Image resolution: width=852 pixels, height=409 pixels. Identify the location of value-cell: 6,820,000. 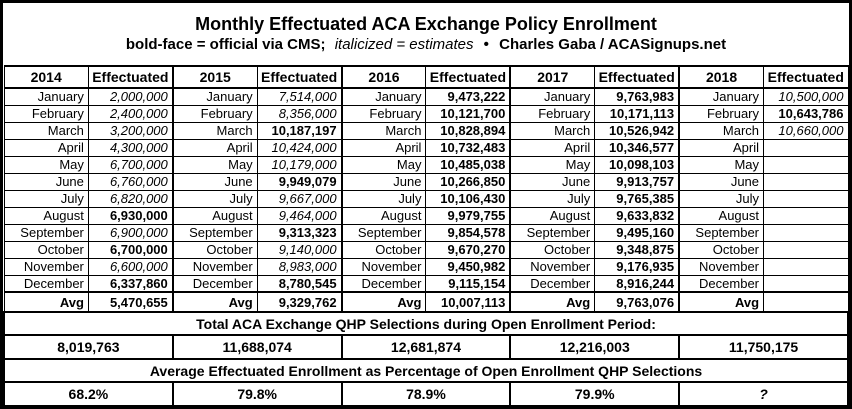
(130, 198).